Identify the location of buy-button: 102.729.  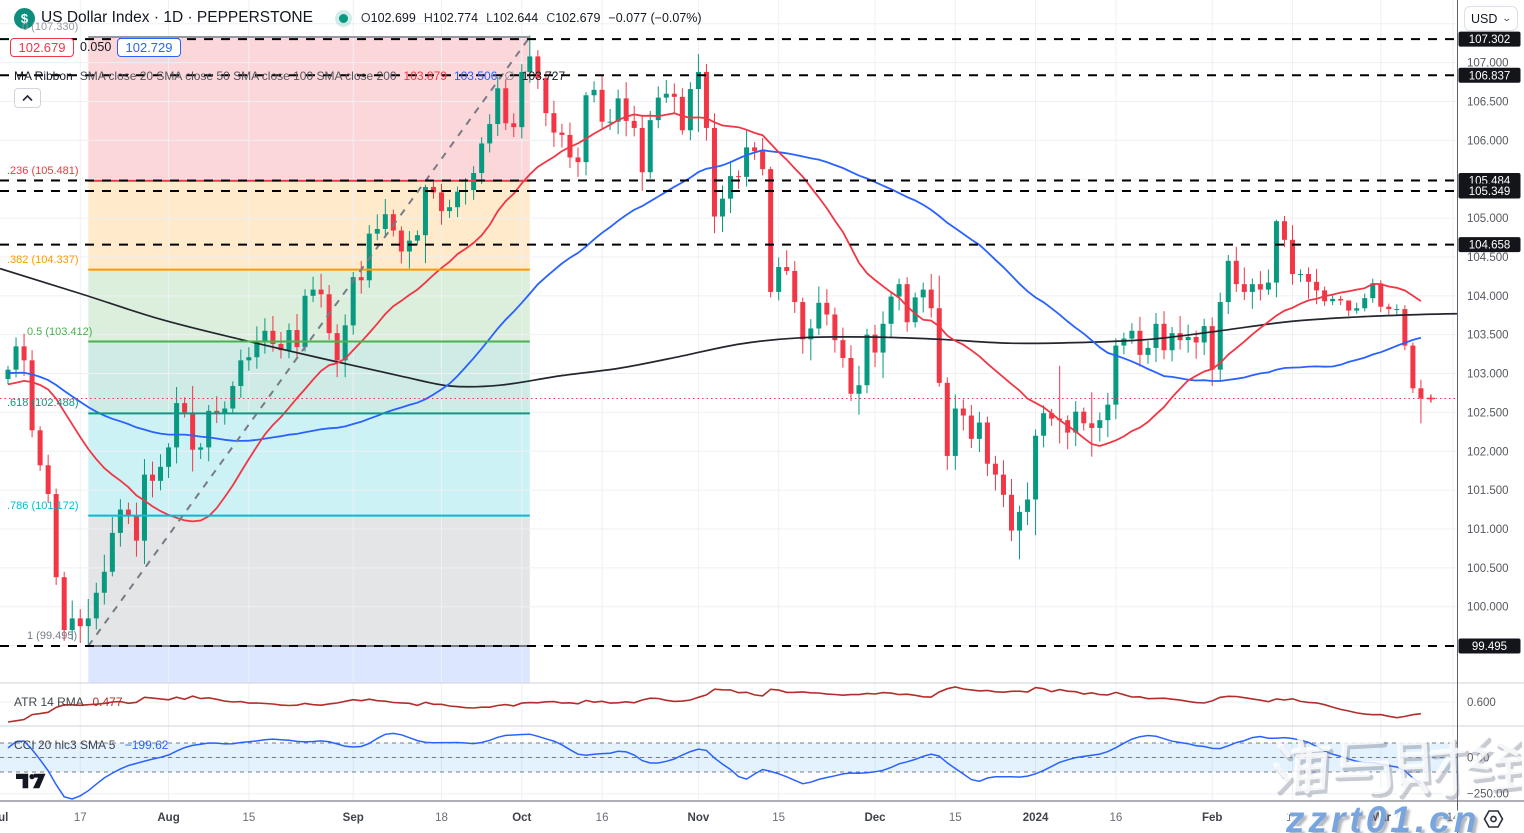
(149, 47).